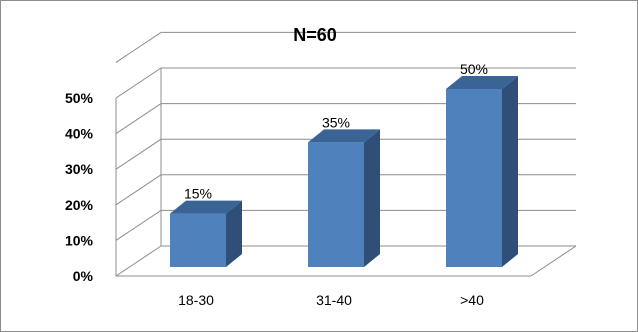 The image size is (638, 332). I want to click on data-label: 50%, so click(474, 69).